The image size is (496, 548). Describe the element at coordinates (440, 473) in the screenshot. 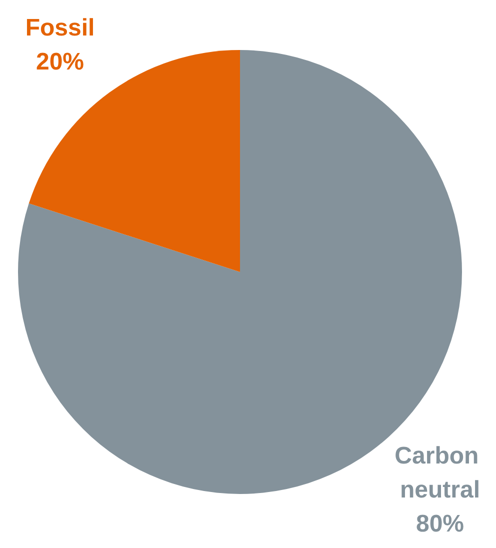

I see `slice-label: Carbon neutral` at that location.